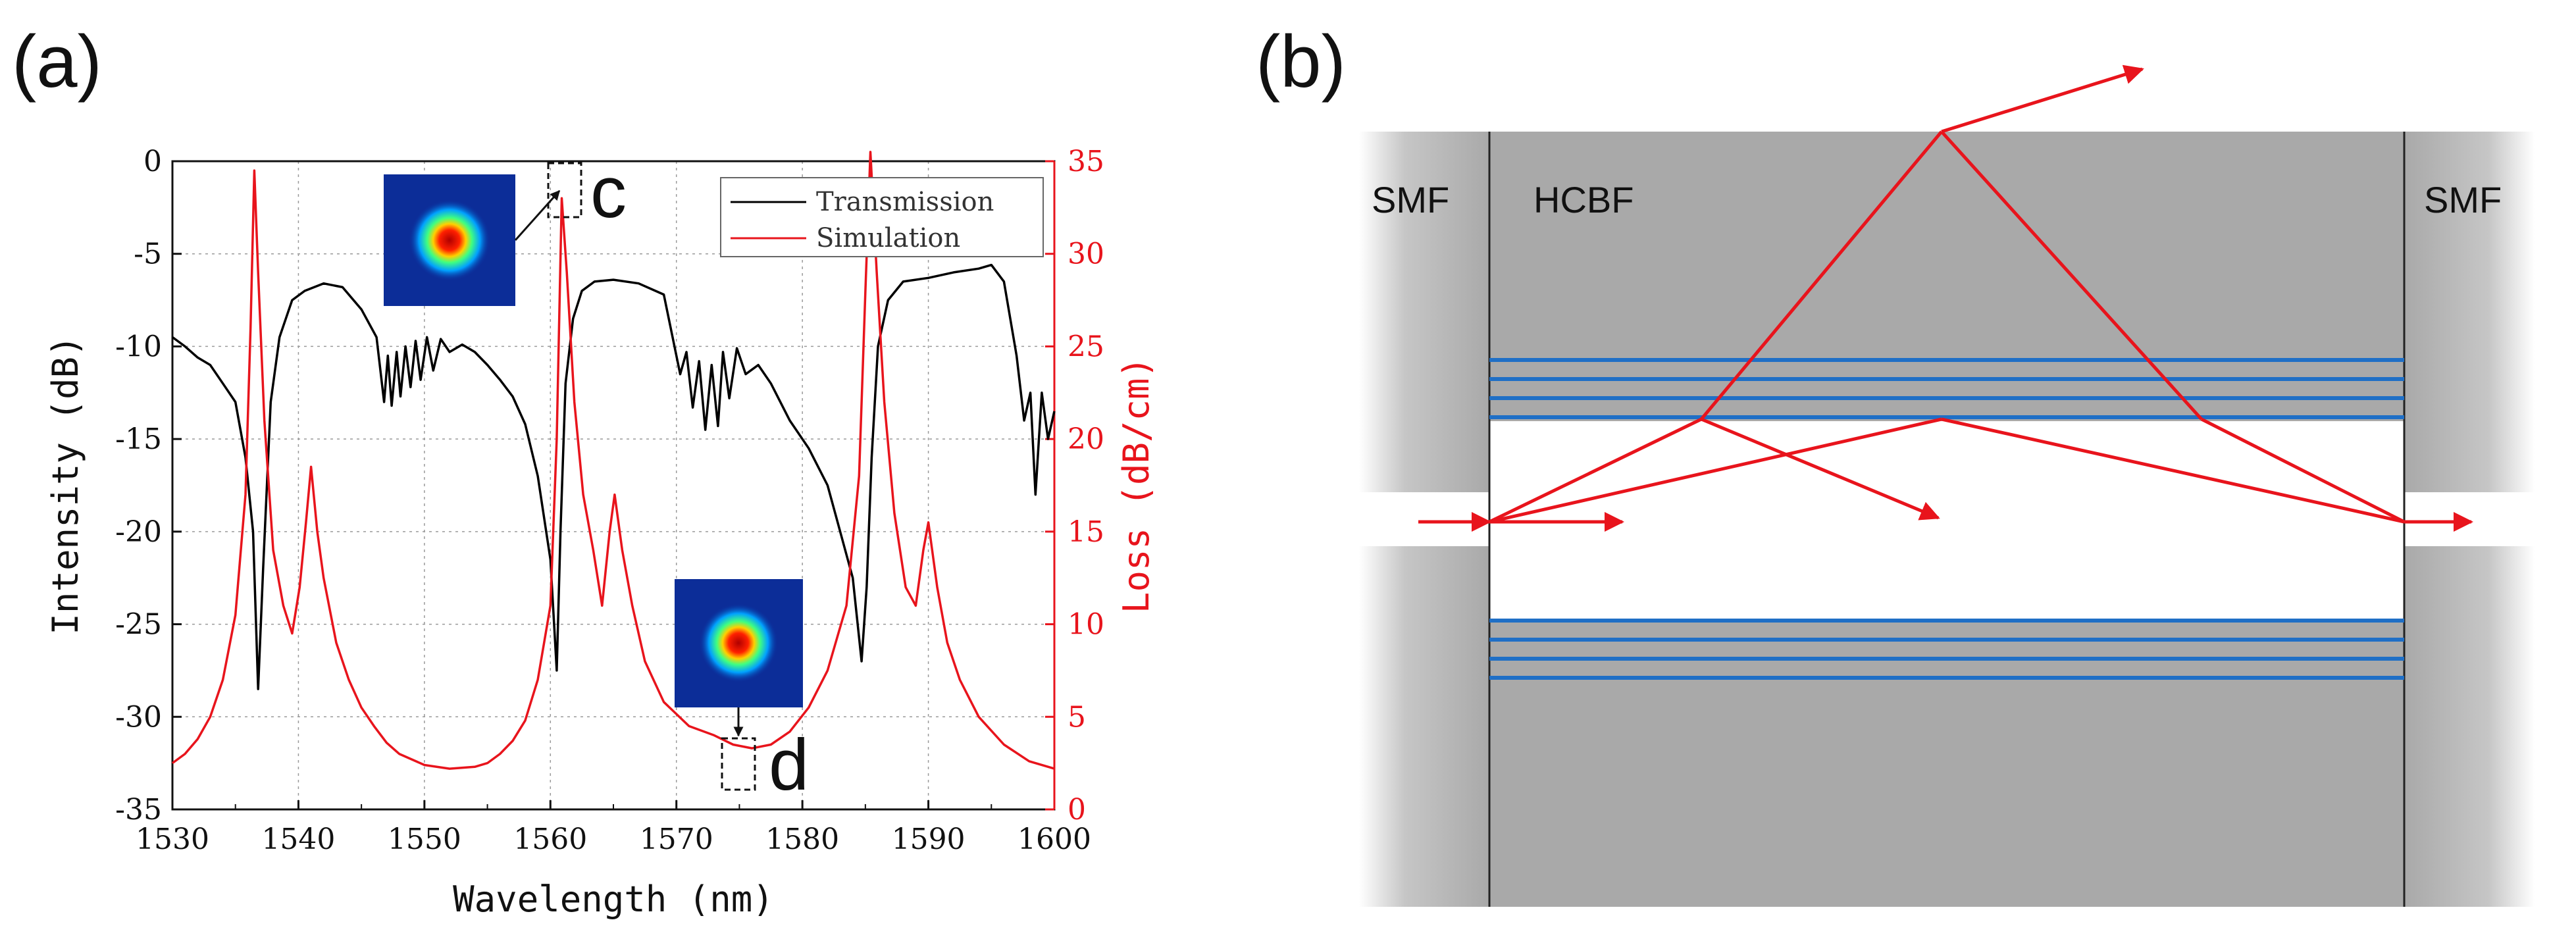  I want to click on y2-tick-label: 20, so click(1086, 439).